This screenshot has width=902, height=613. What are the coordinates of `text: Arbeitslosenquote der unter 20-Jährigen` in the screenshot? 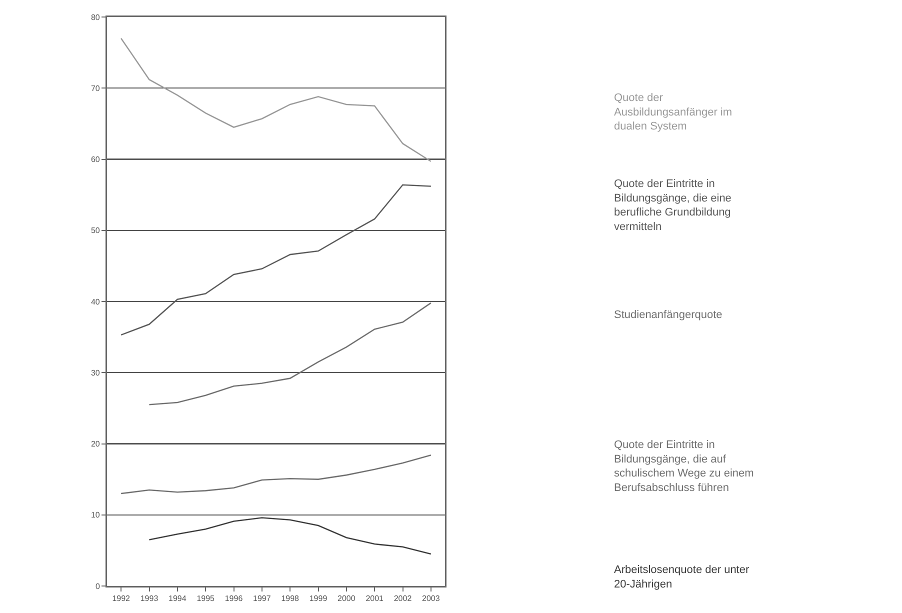 It's located at (682, 577).